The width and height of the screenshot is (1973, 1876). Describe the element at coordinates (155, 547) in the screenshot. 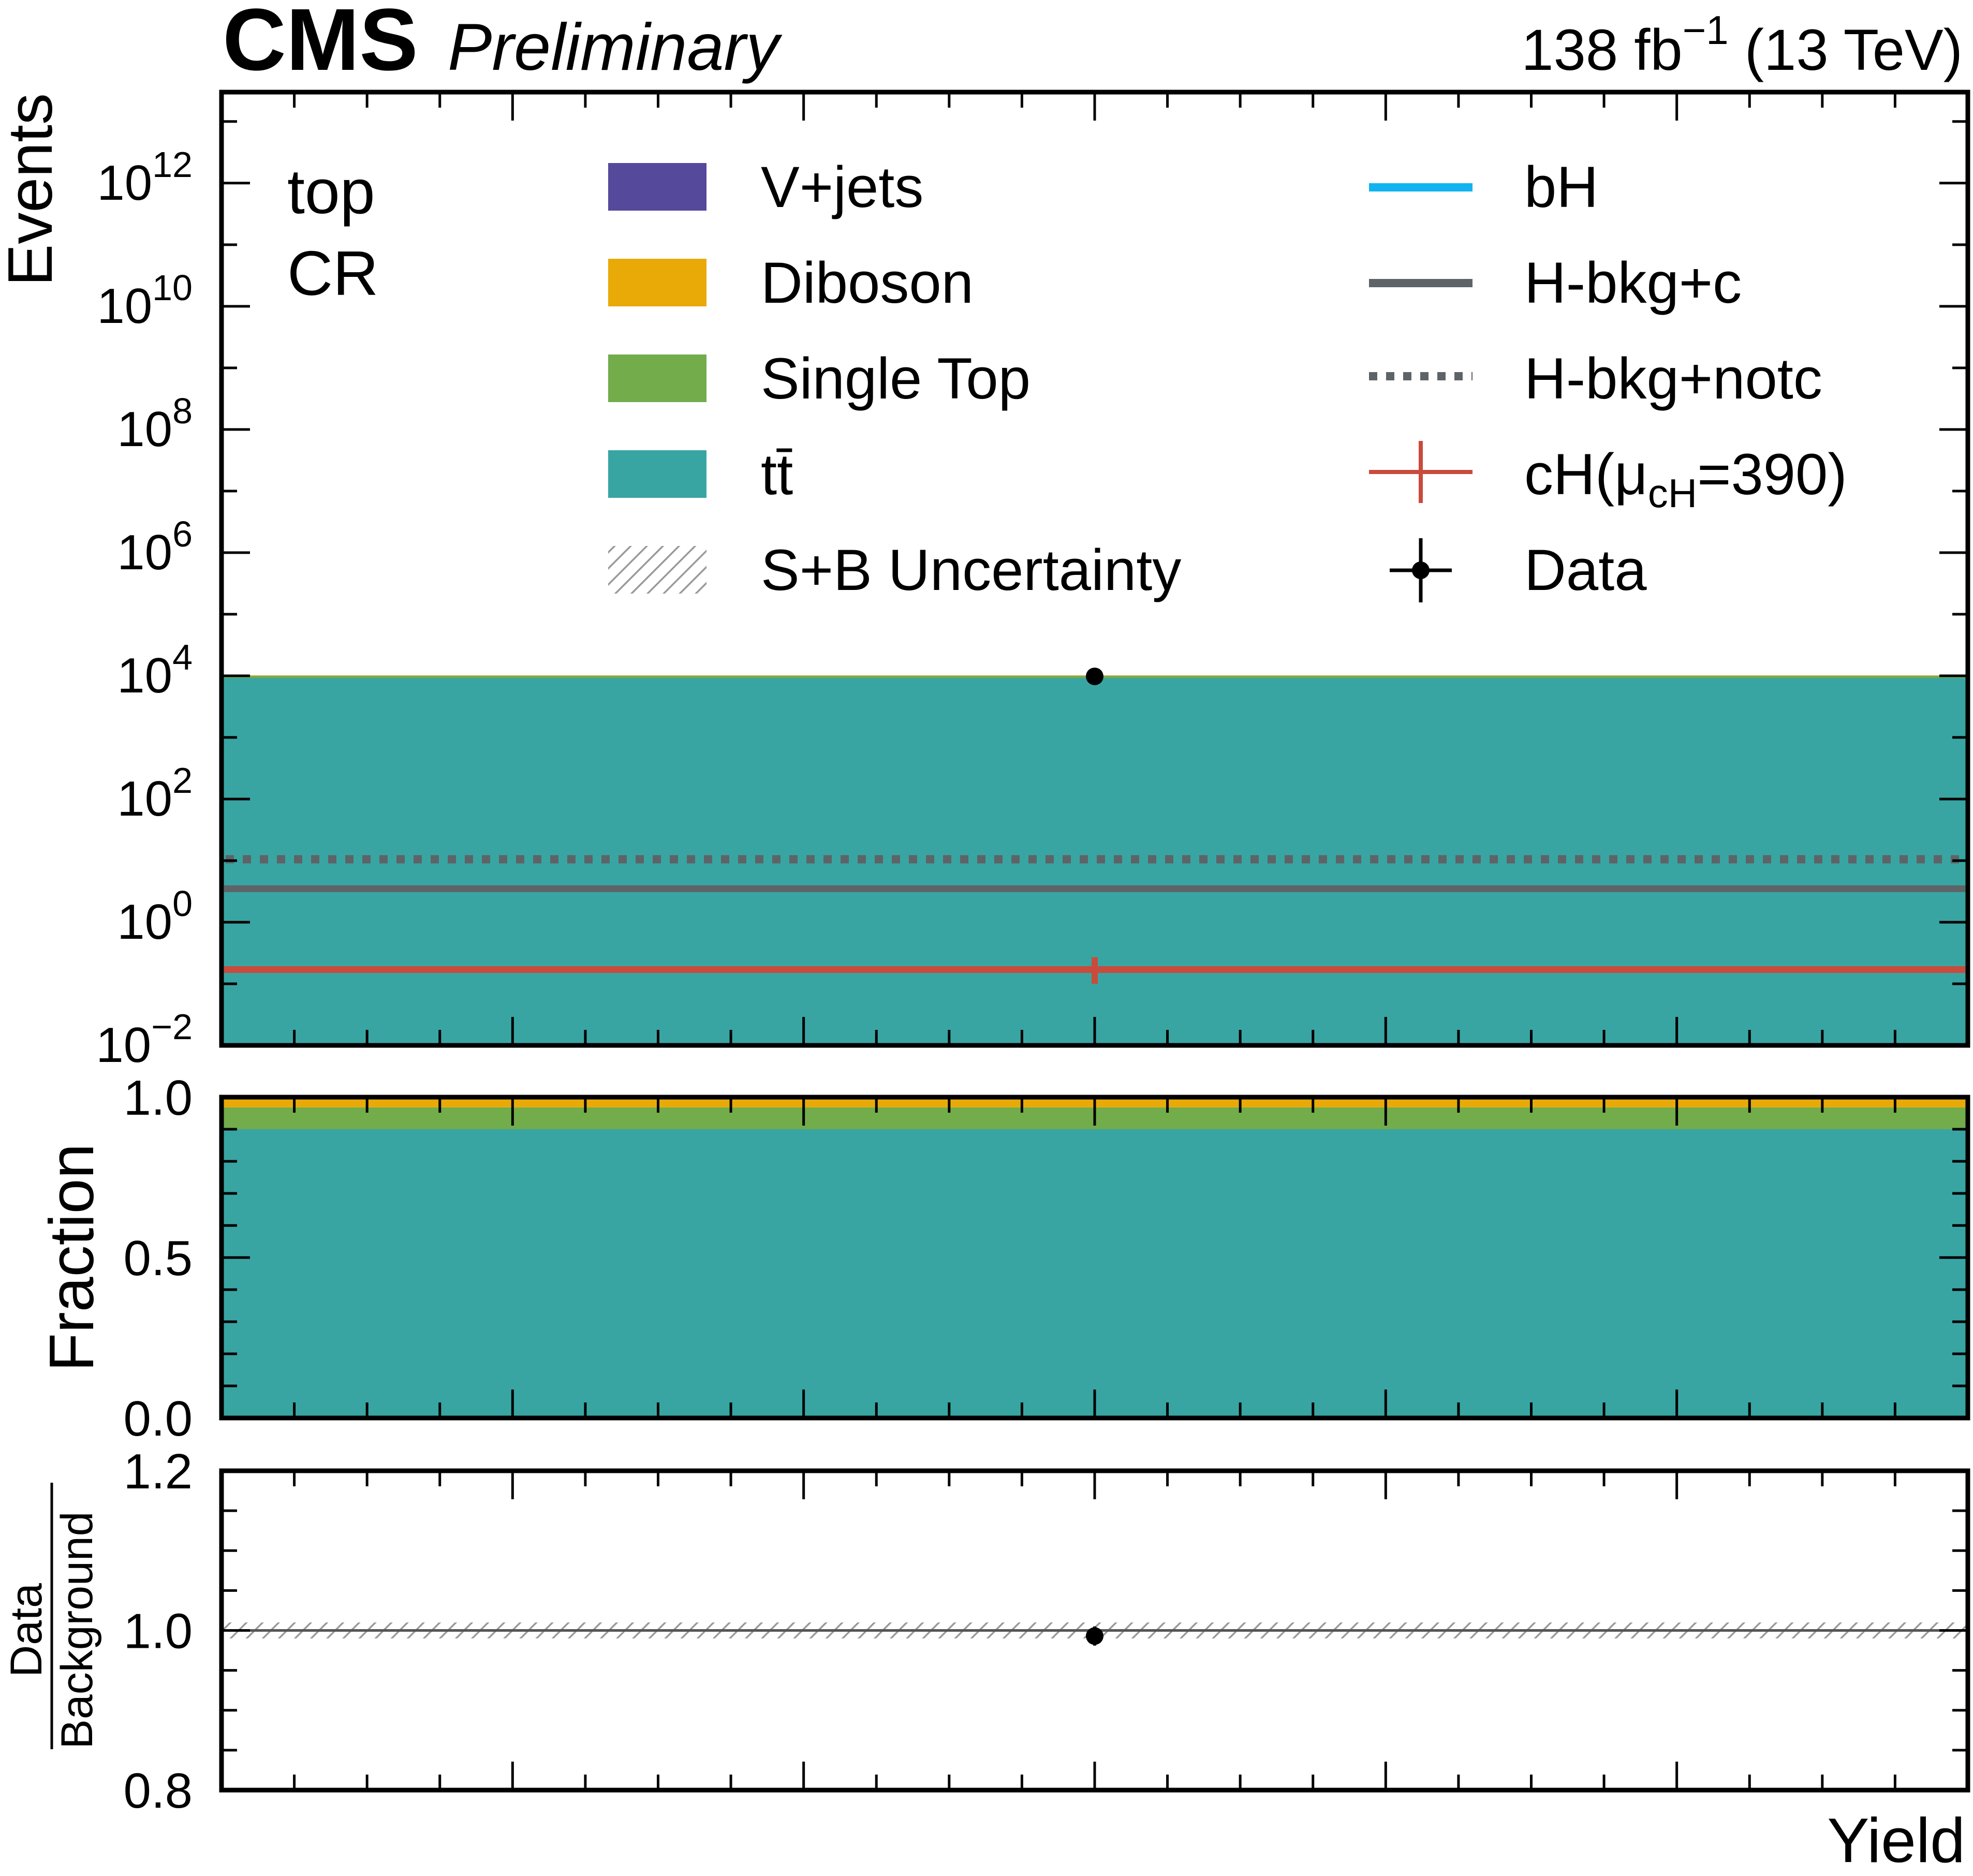

I see `y-tick-label-main: 10⁶` at that location.